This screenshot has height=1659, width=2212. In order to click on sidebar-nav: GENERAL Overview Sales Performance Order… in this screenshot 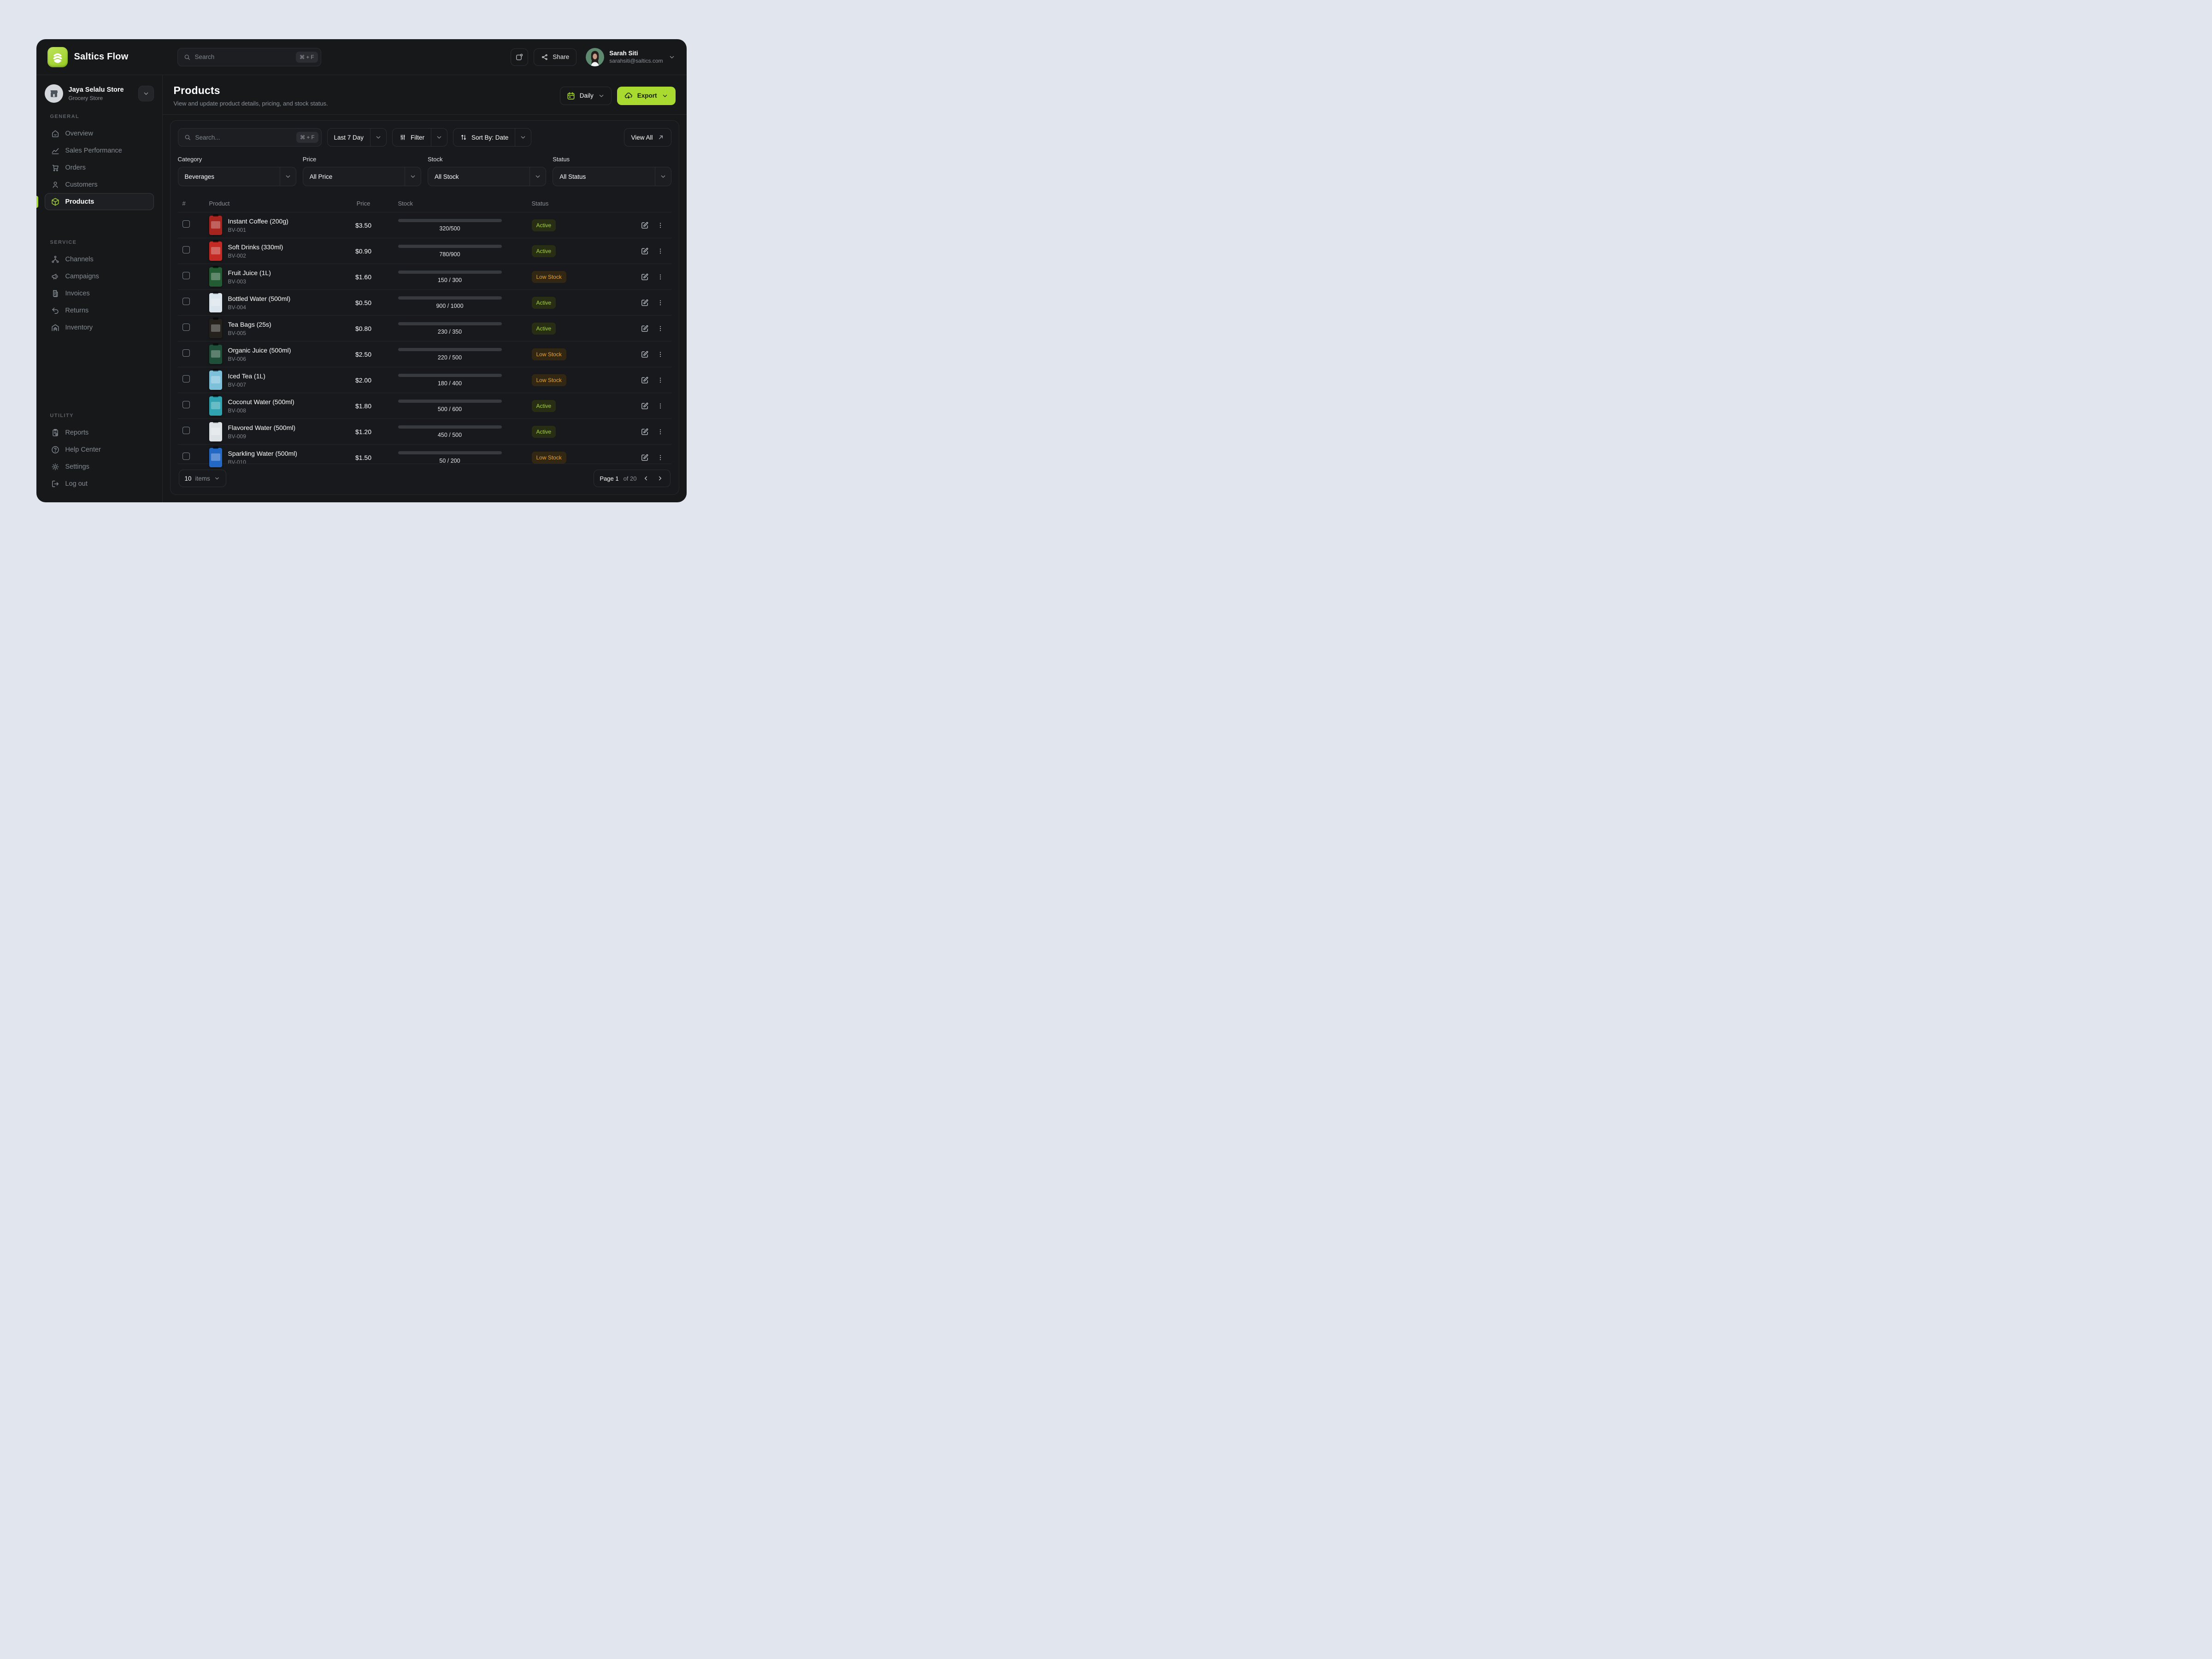, I will do `click(99, 297)`.